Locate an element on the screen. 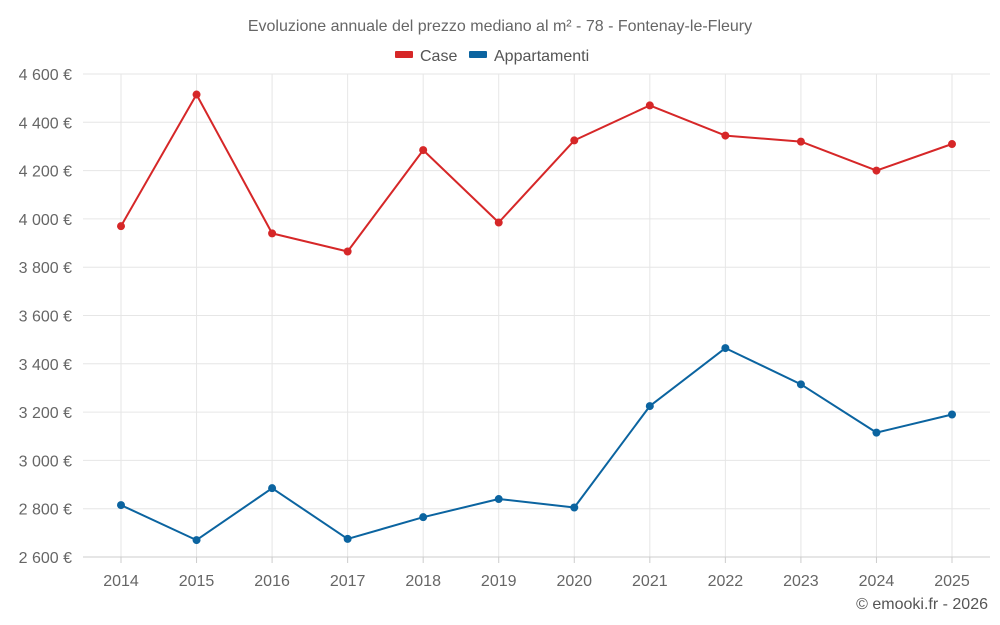 Image resolution: width=1000 pixels, height=625 pixels. y-tick-label: 3 400 € is located at coordinates (45, 365).